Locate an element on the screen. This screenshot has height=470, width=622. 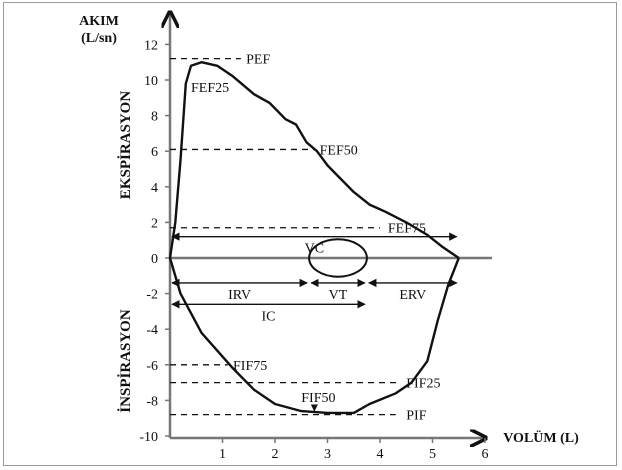
reference-label: FIF25 is located at coordinates (423, 384).